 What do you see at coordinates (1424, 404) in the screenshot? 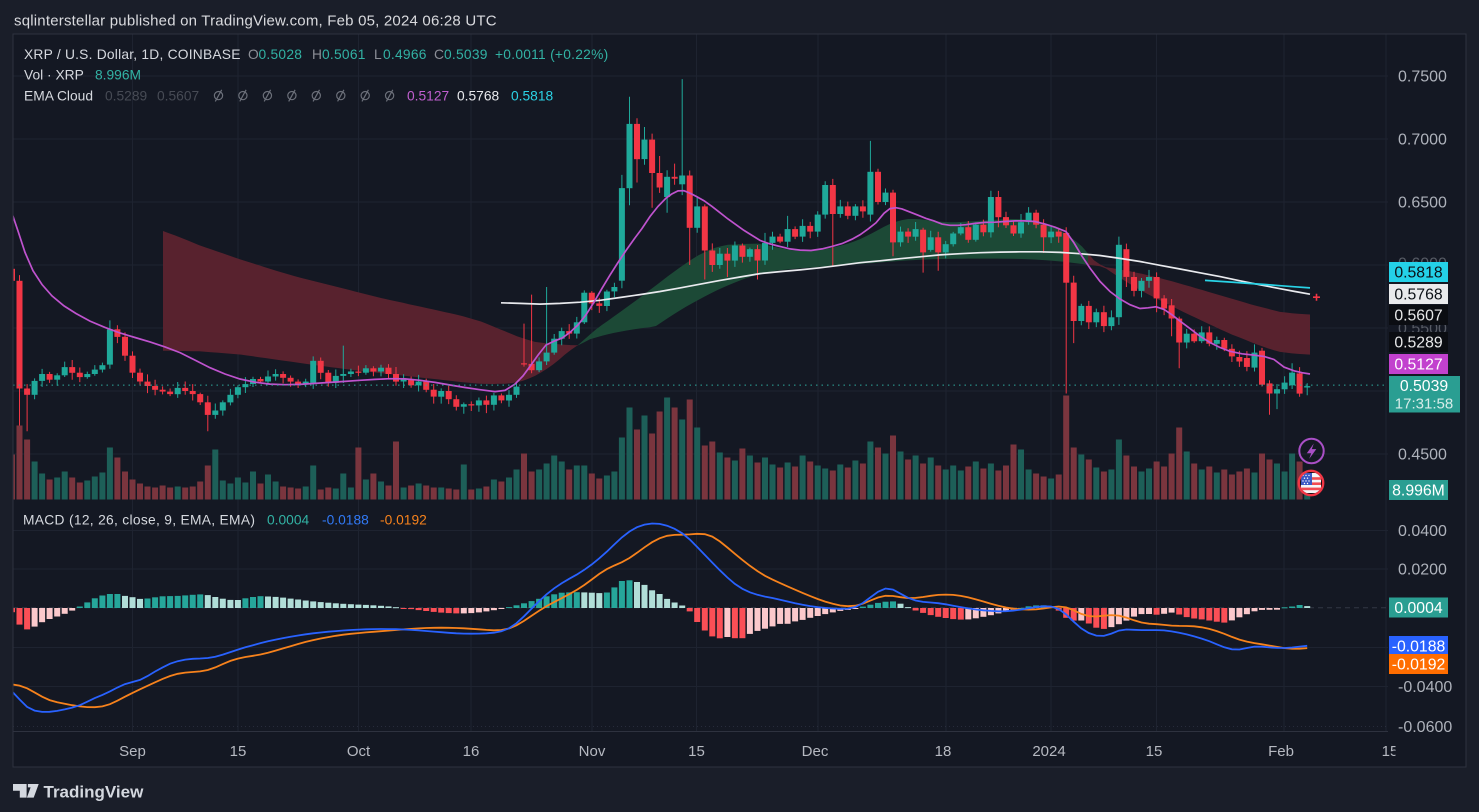
I see `svg-text: 17:31:58` at bounding box center [1424, 404].